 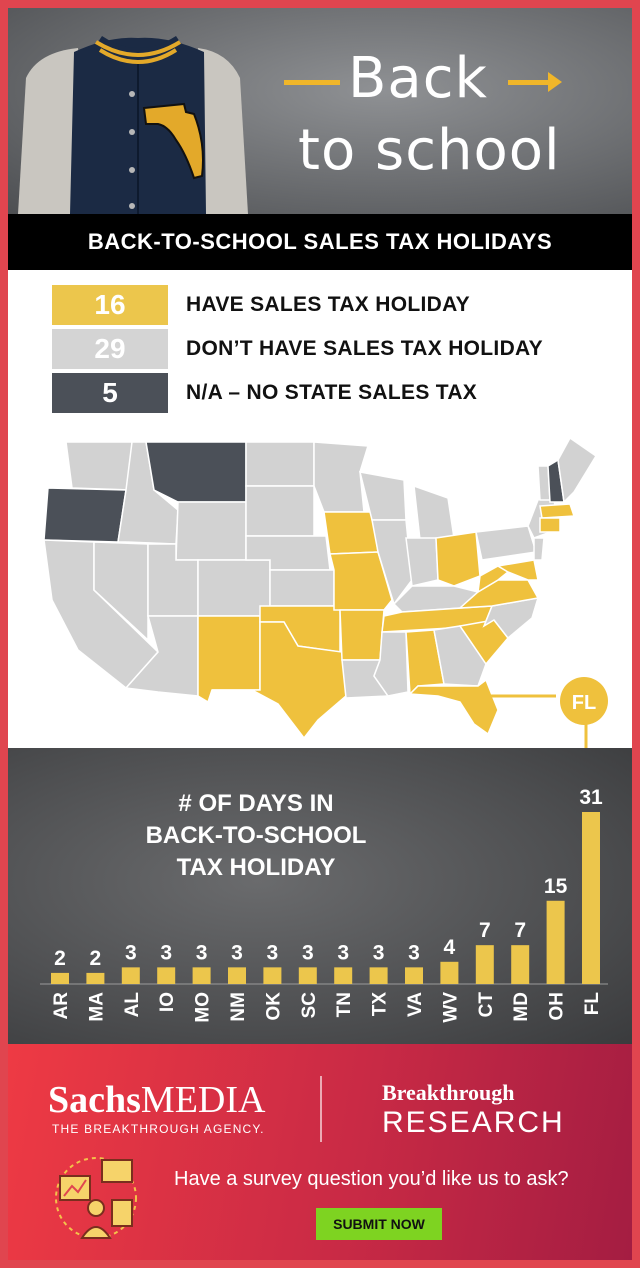 I want to click on value-label-sc: 3, so click(x=308, y=952).